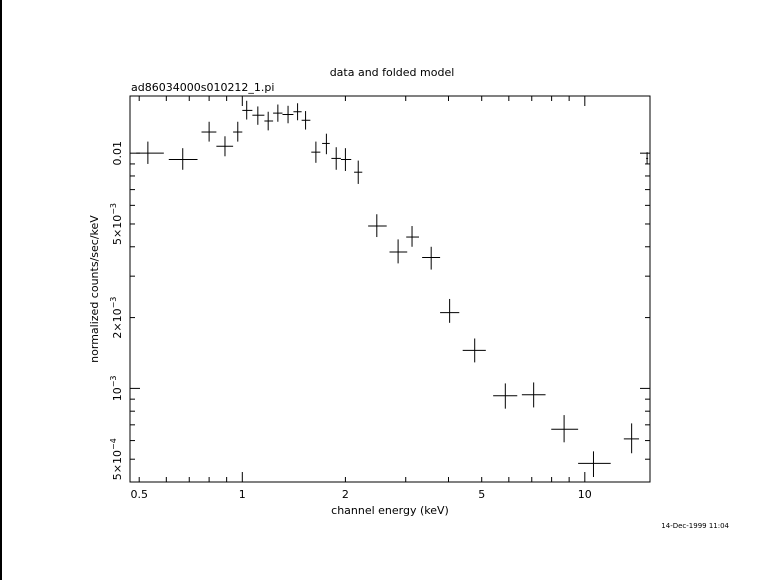  Describe the element at coordinates (390, 510) in the screenshot. I see `x-axis-label: channel energy (keV)` at that location.